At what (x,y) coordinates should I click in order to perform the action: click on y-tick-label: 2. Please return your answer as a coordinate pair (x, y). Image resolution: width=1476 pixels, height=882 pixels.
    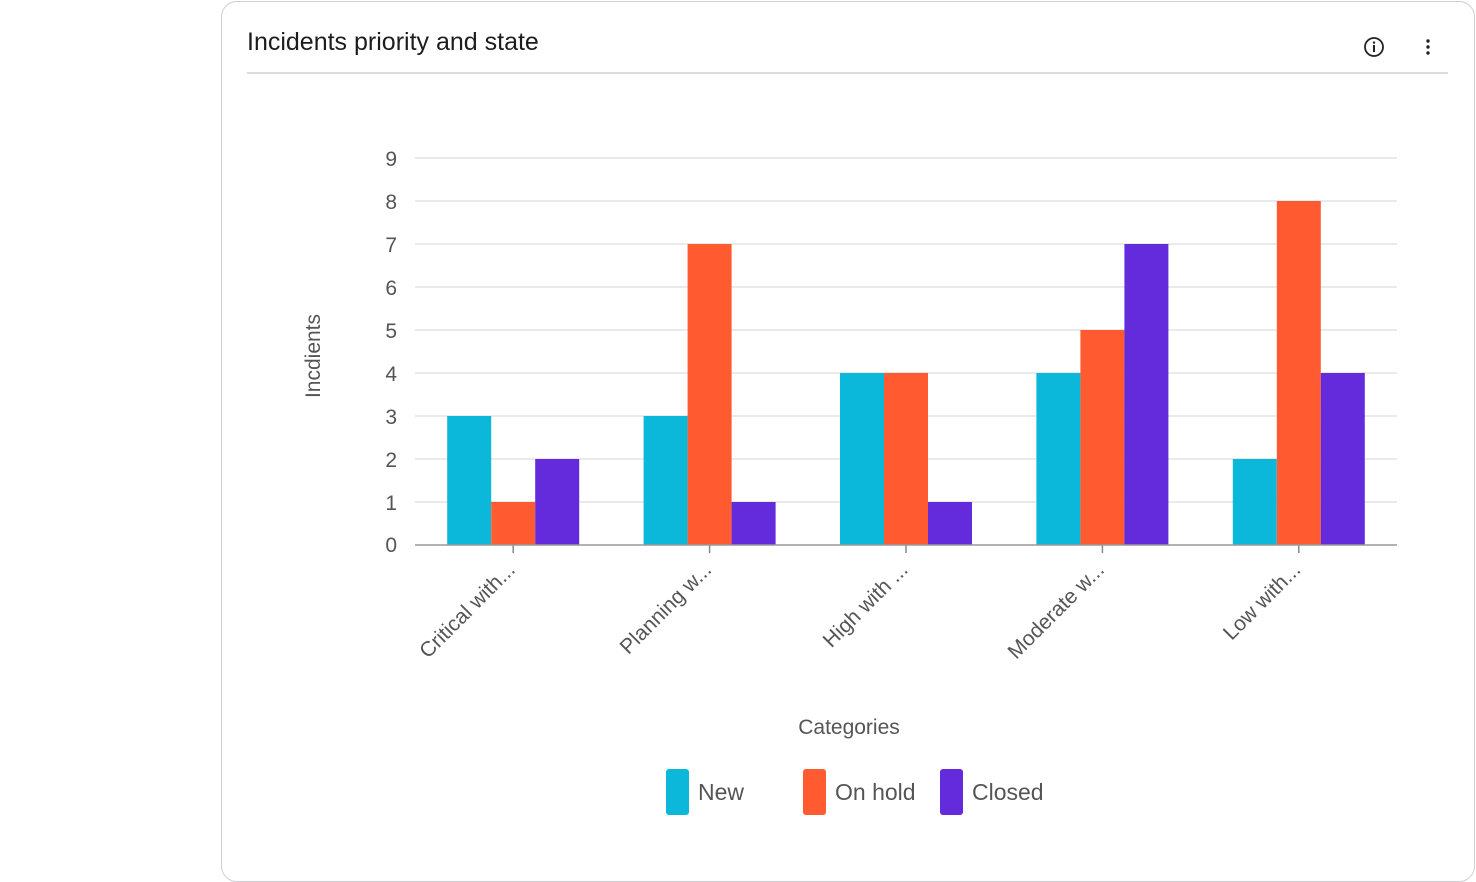
    Looking at the image, I should click on (391, 460).